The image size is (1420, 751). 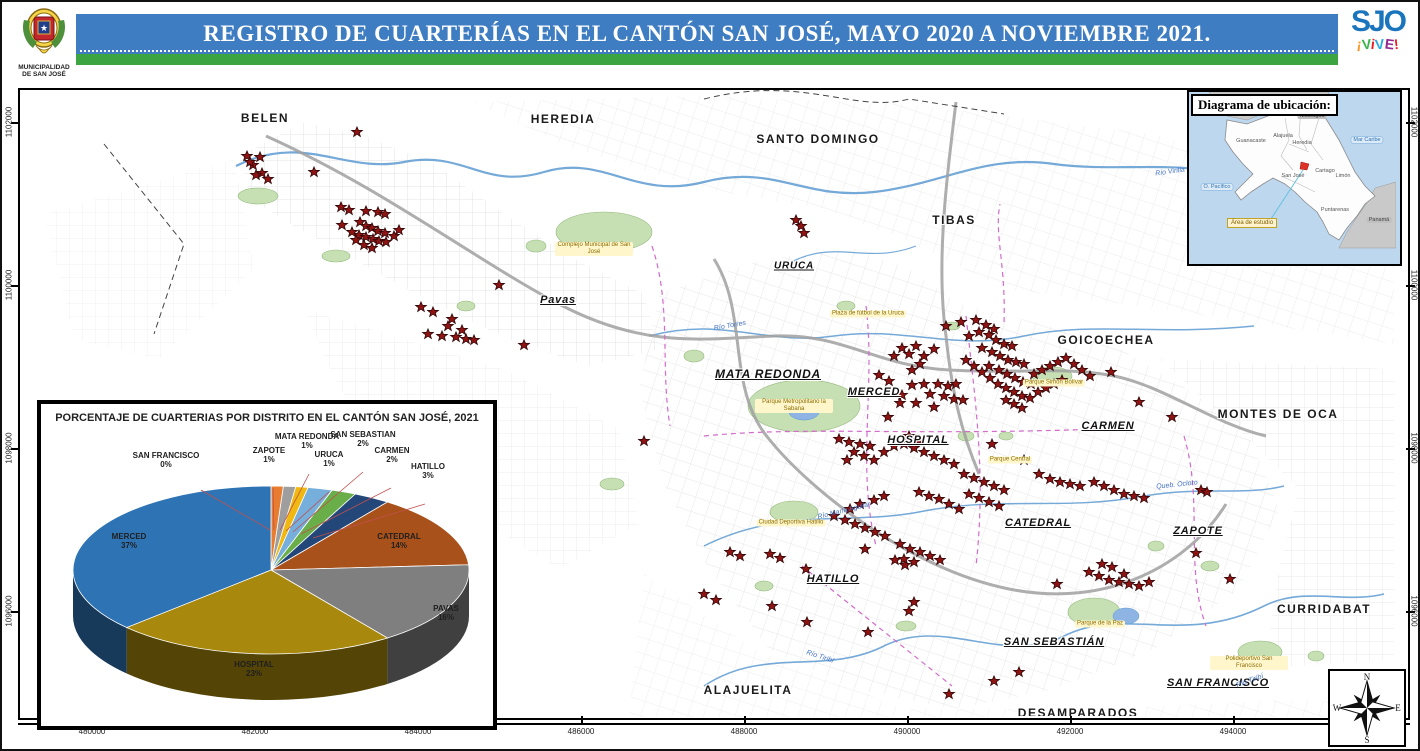 What do you see at coordinates (1302, 143) in the screenshot?
I see `inset-region-label: Heredia` at bounding box center [1302, 143].